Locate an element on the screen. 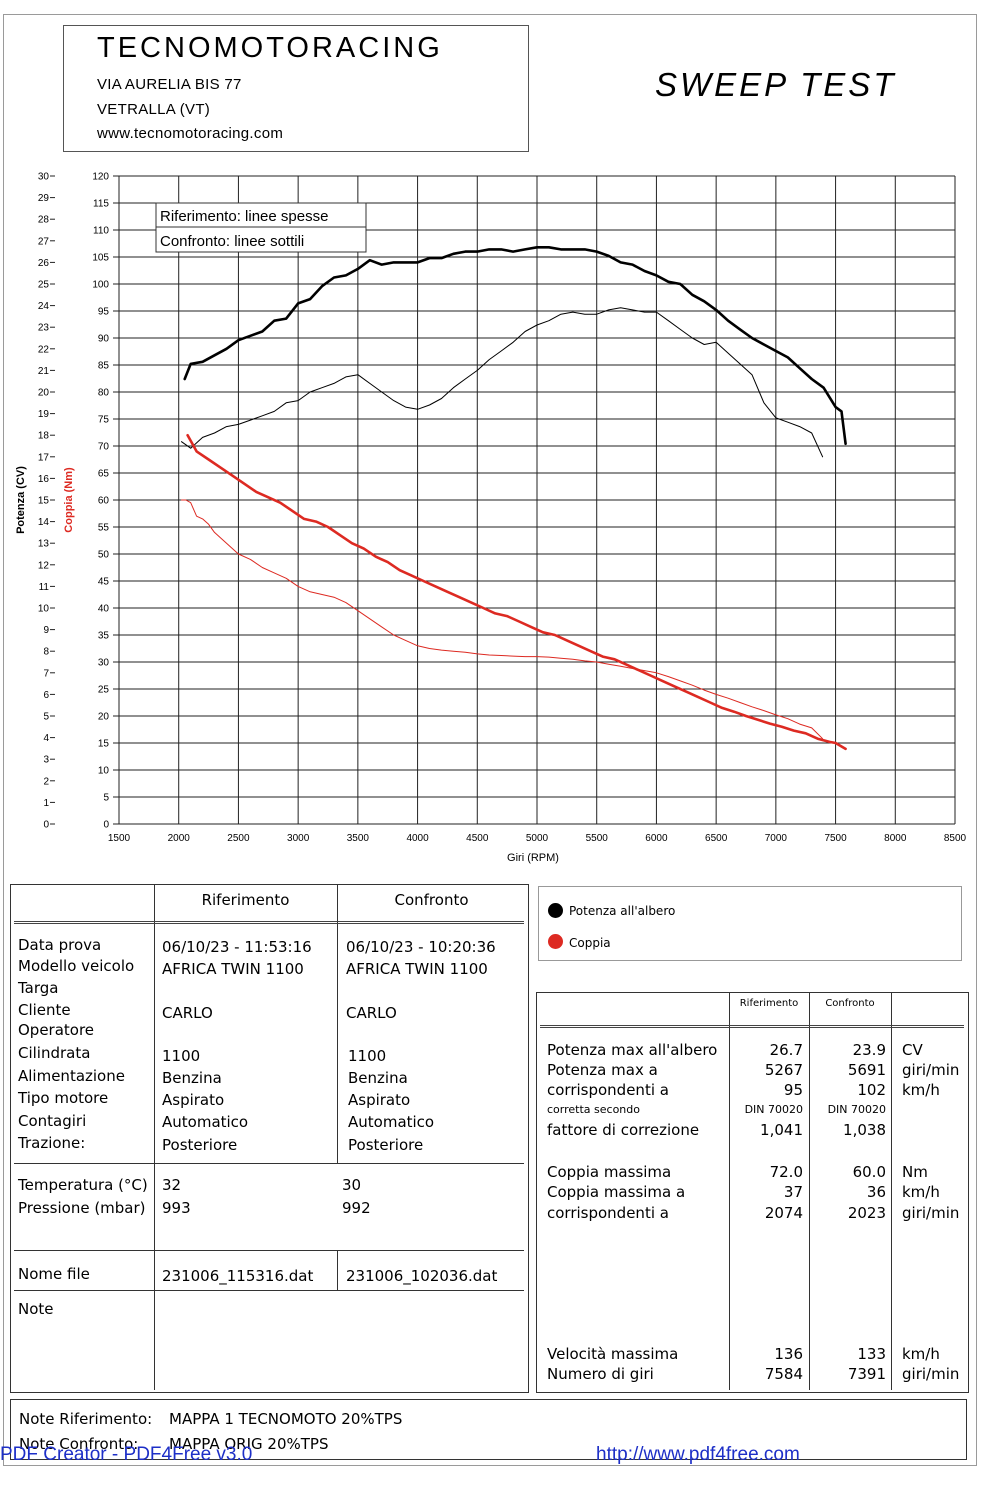  unit-speed-rpm: giri/min is located at coordinates (931, 1374).